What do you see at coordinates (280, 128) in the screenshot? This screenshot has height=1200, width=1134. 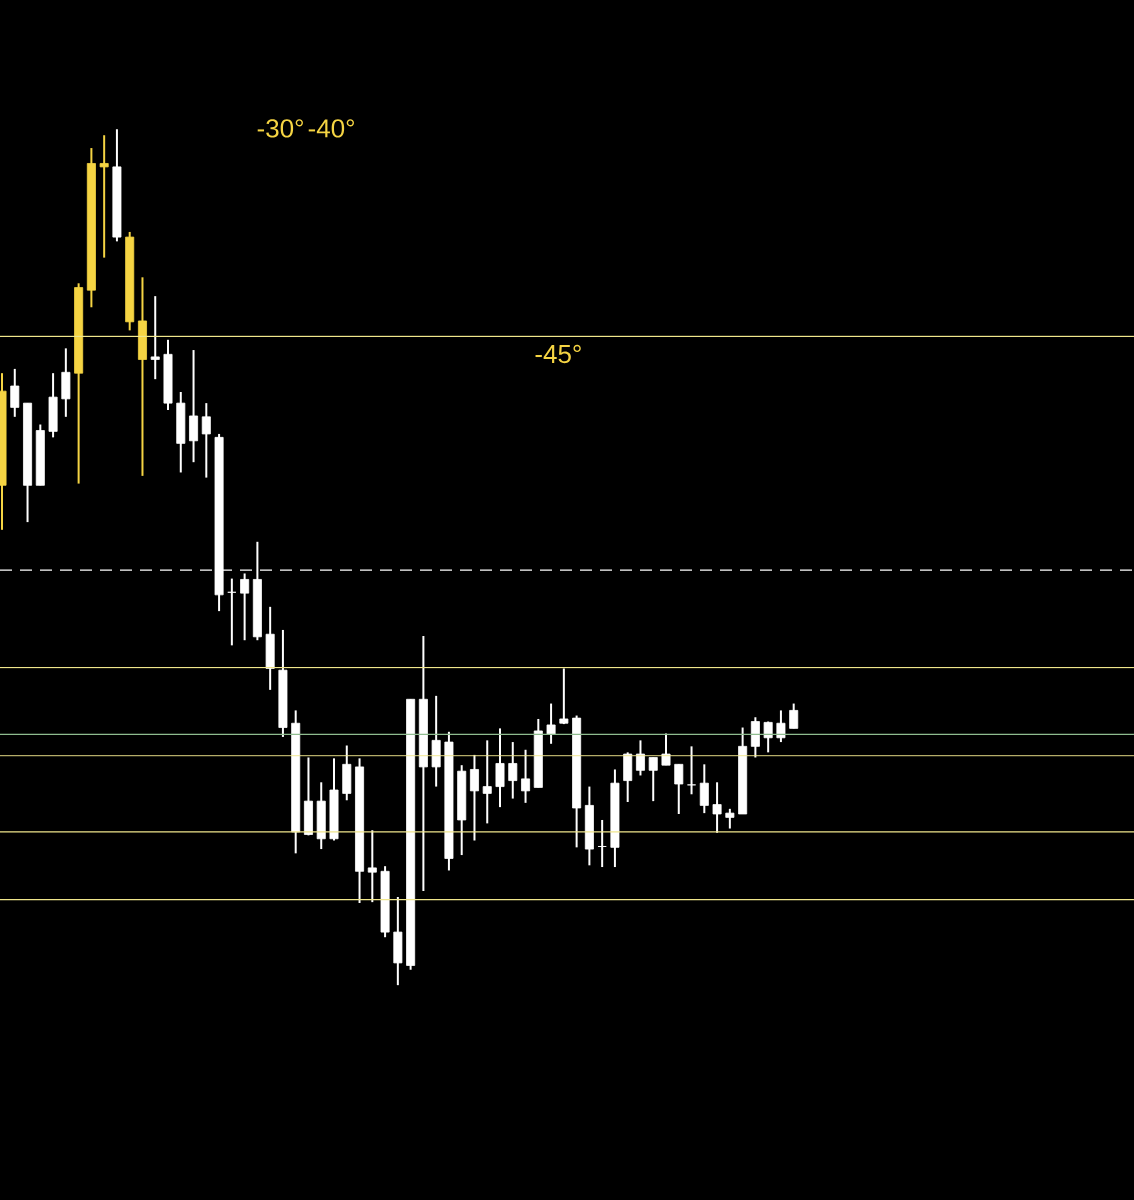 I see `annotation: -30°` at bounding box center [280, 128].